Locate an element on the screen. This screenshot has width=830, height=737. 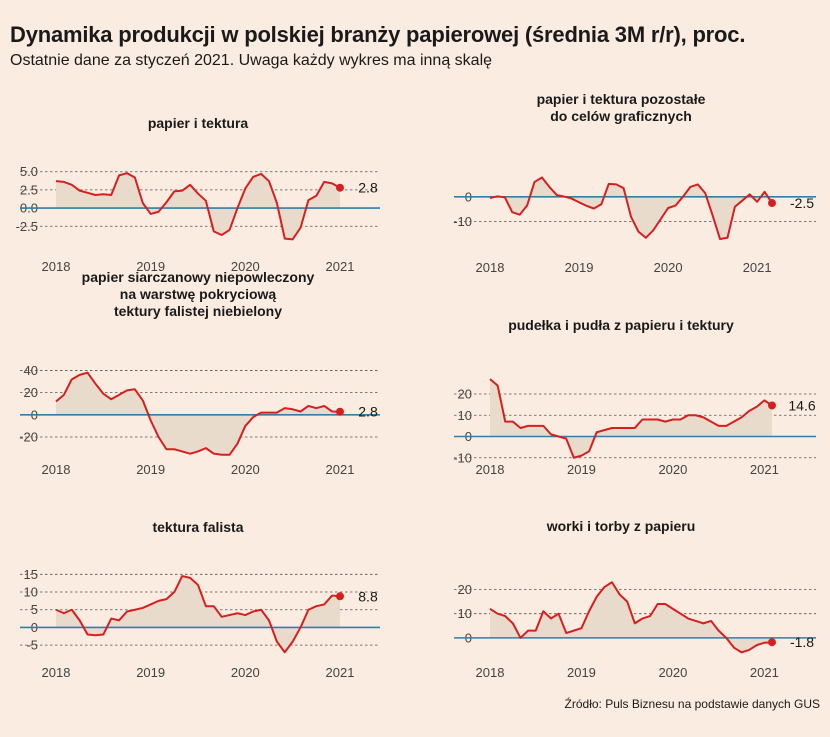
chart-title-line: pudełka i pudła z papieru i tektury is located at coordinates (621, 325).